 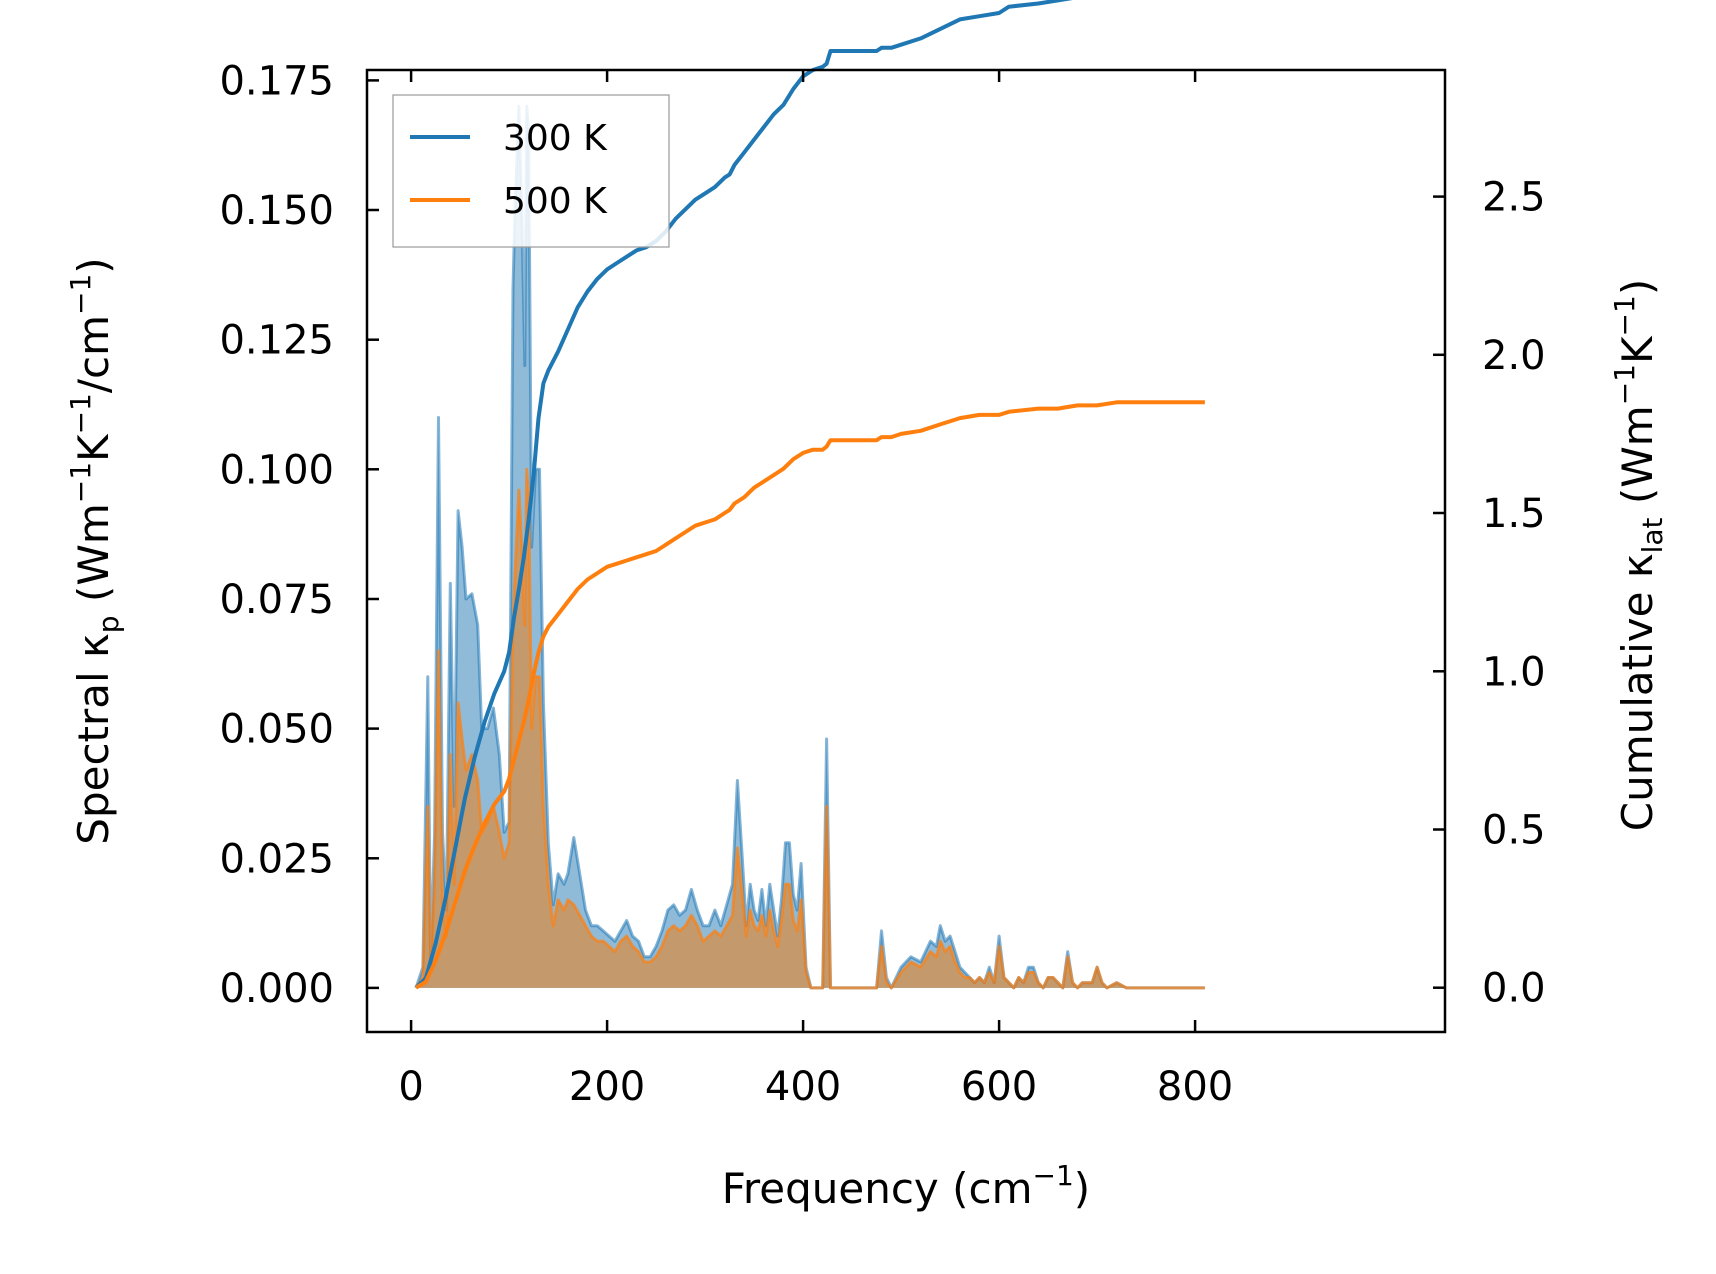 I want to click on left-tick-label: 0.175, so click(x=276, y=81).